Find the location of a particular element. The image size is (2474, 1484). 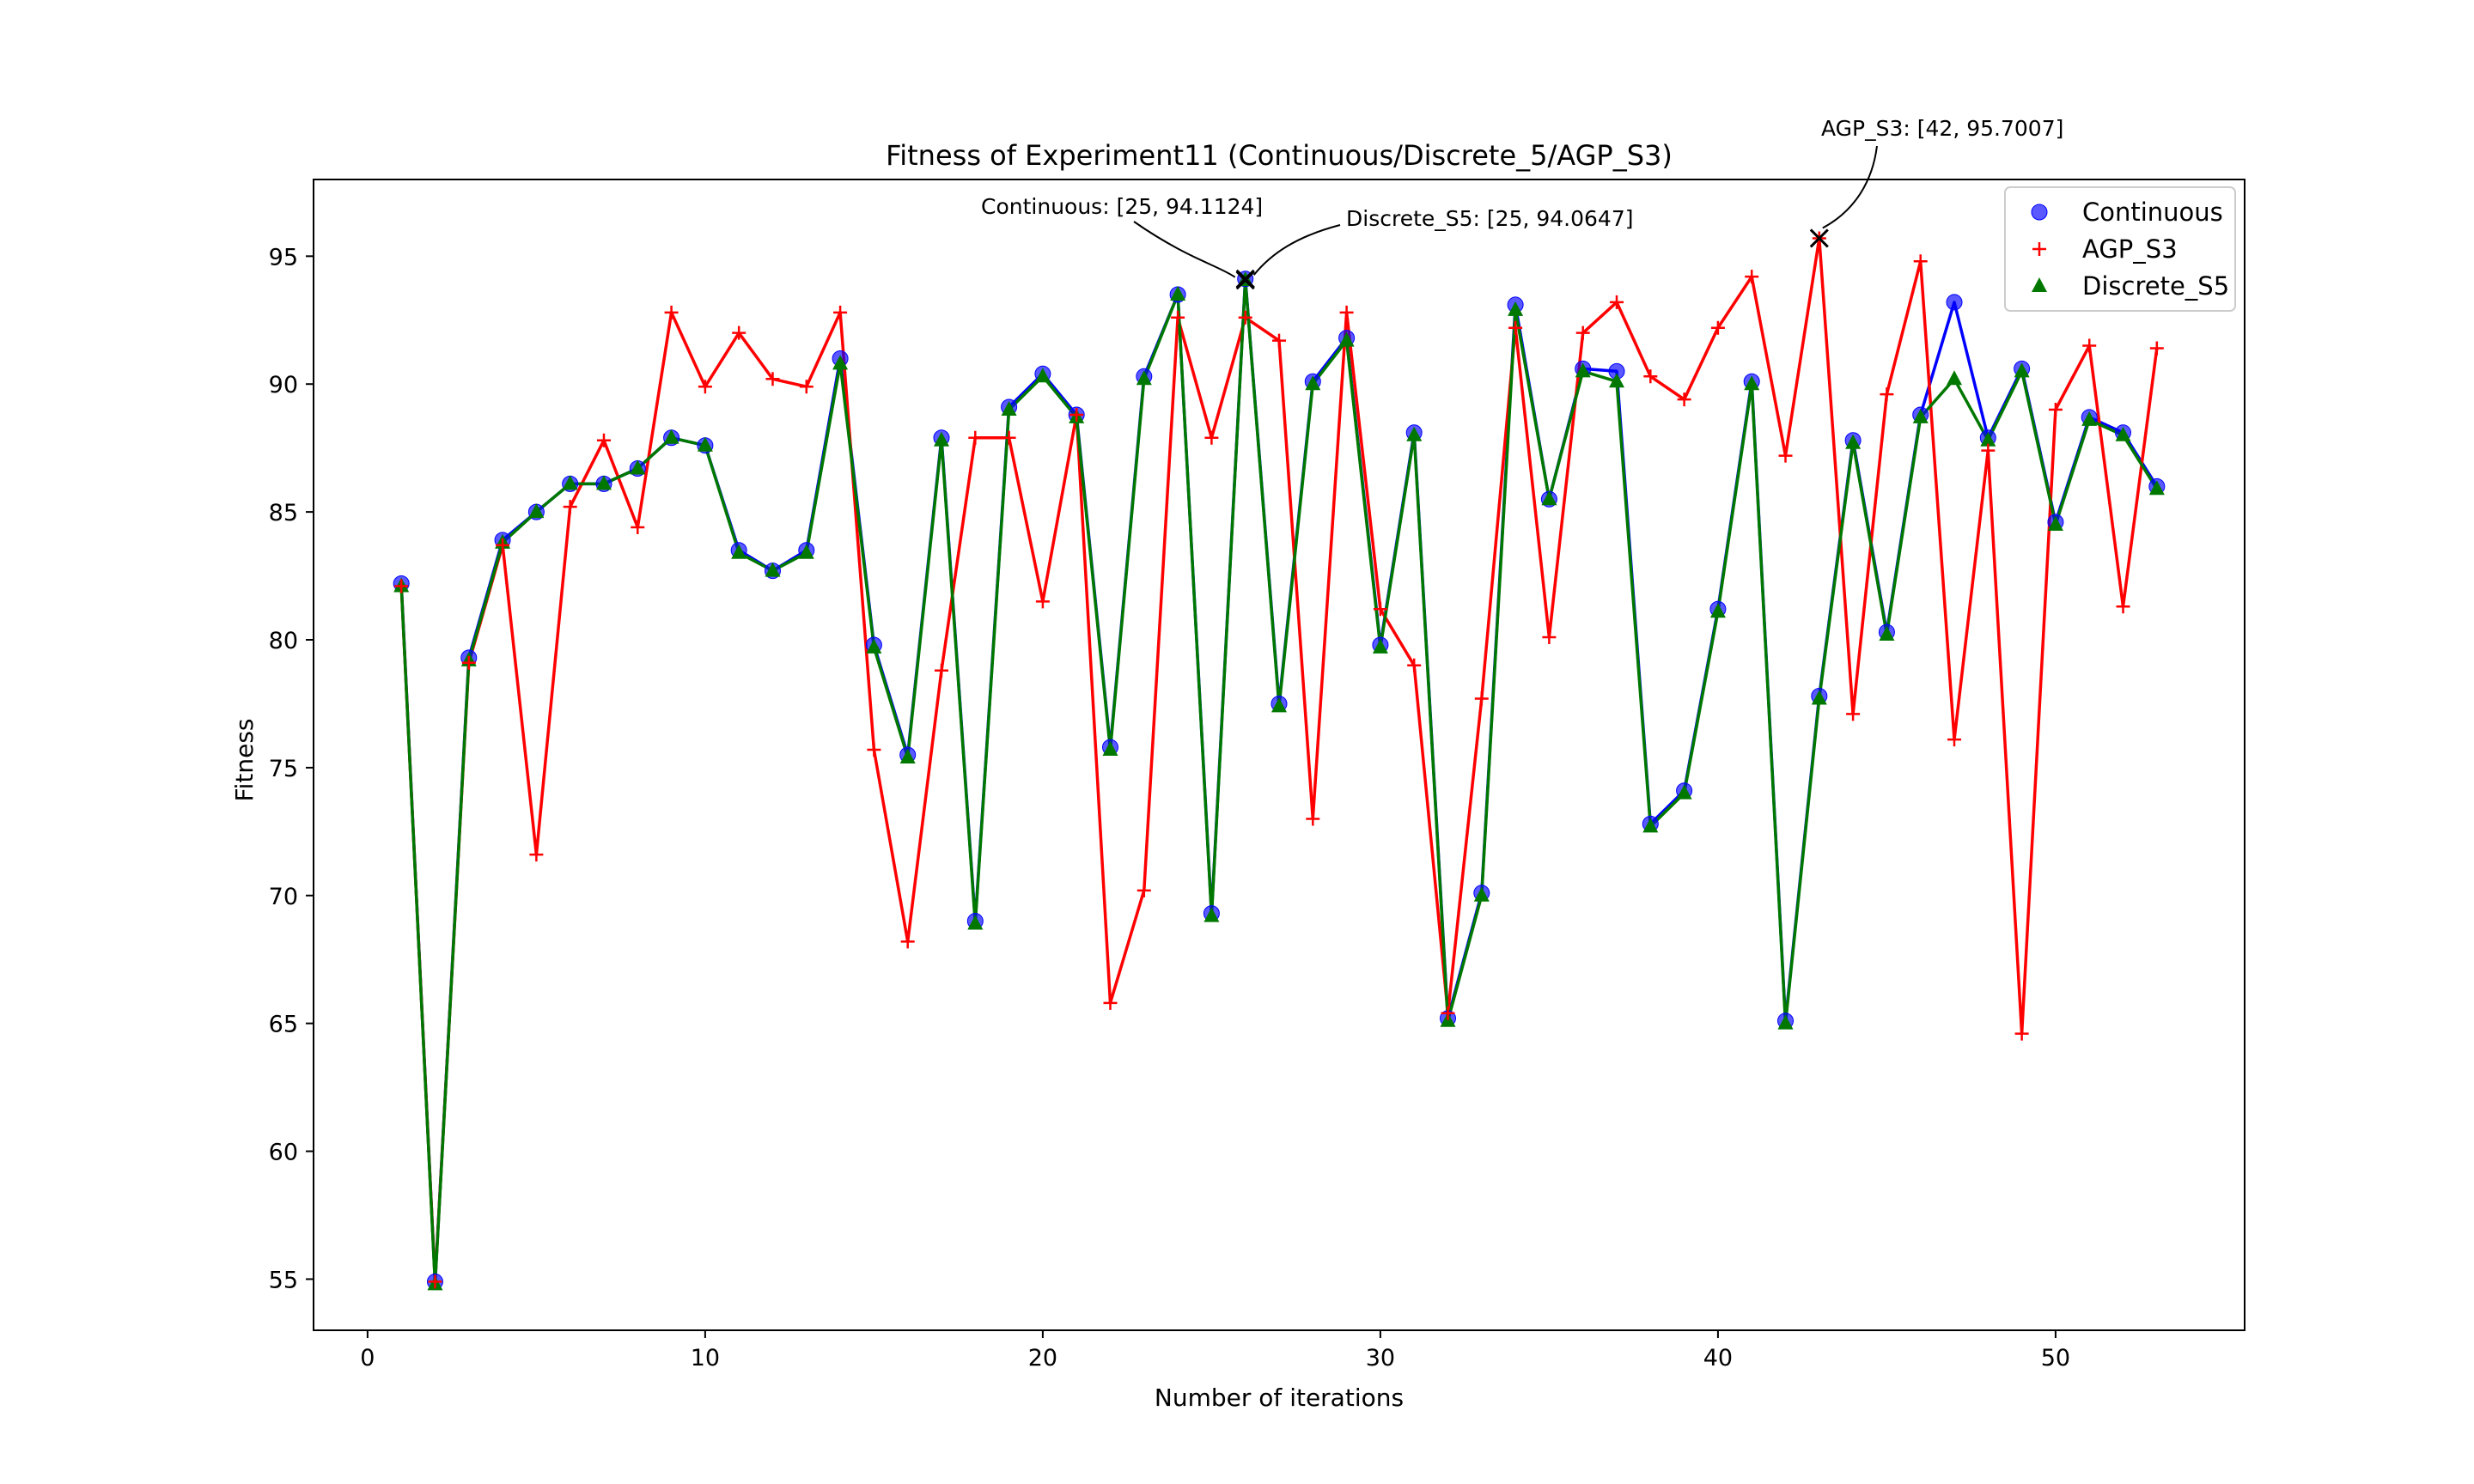

x-axis-label: Number of iterations is located at coordinates (1279, 1398).